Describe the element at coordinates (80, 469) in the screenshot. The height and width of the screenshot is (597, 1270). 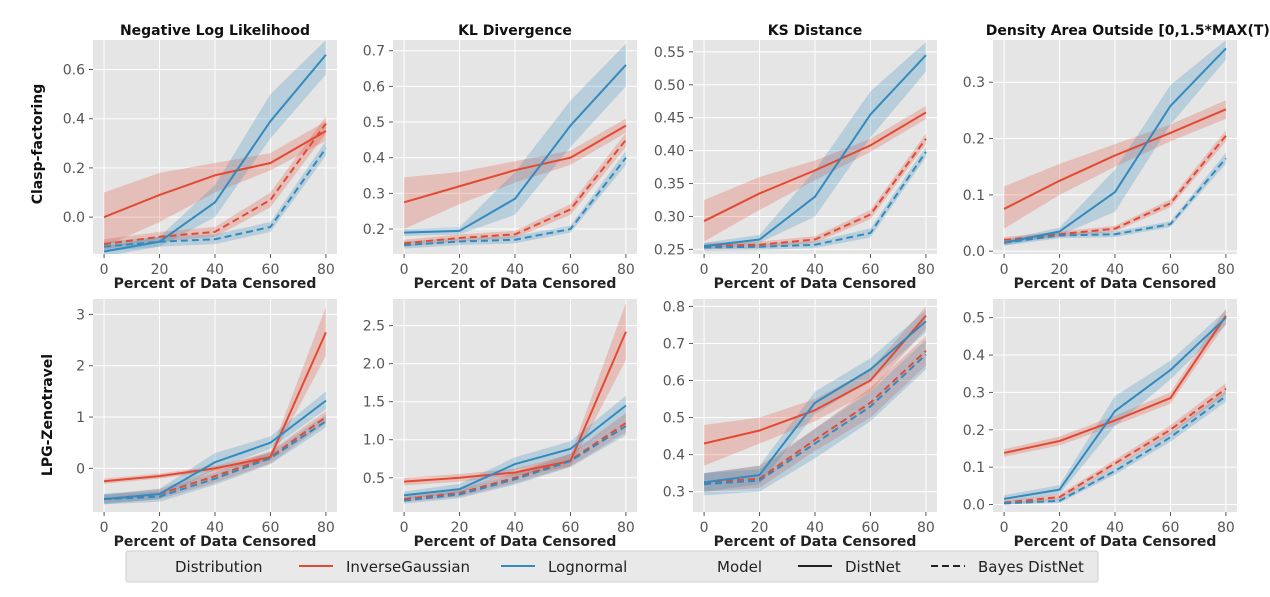
I see `y-tick-label: 0` at that location.